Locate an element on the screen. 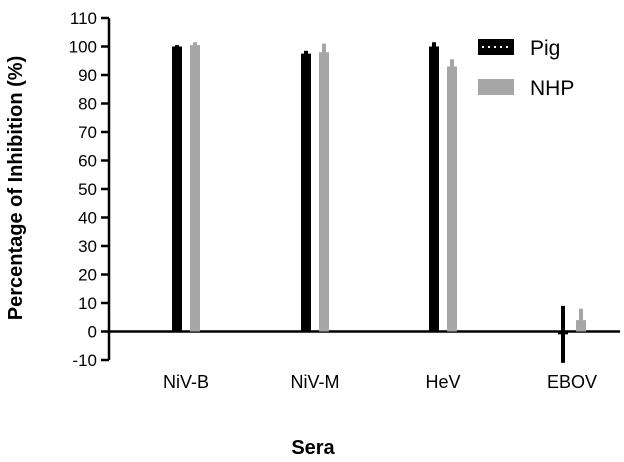 Image resolution: width=624 pixels, height=462 pixels. y-tick-label: 80 is located at coordinates (87, 104).